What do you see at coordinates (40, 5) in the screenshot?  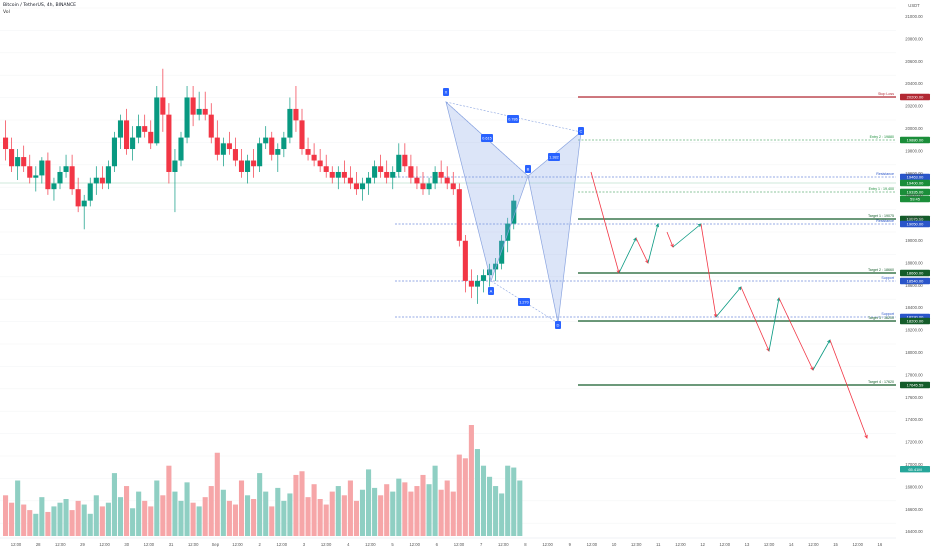 I see `symbol-title: Bitcoin / TetherUS, 4h, BINANCE` at bounding box center [40, 5].